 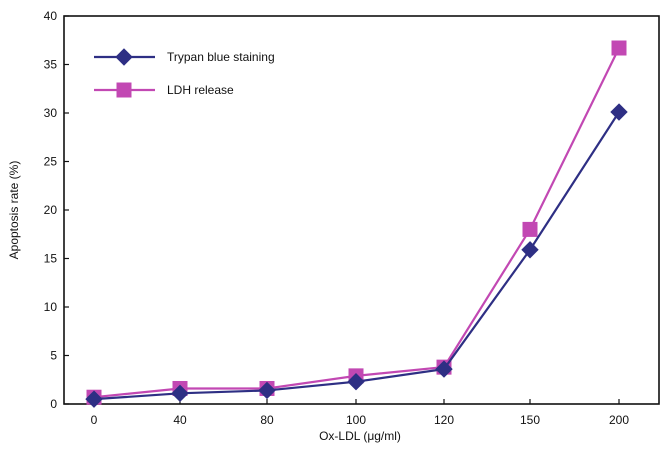 What do you see at coordinates (360, 436) in the screenshot?
I see `x-axis-label: Ox-LDL (μg/ml)` at bounding box center [360, 436].